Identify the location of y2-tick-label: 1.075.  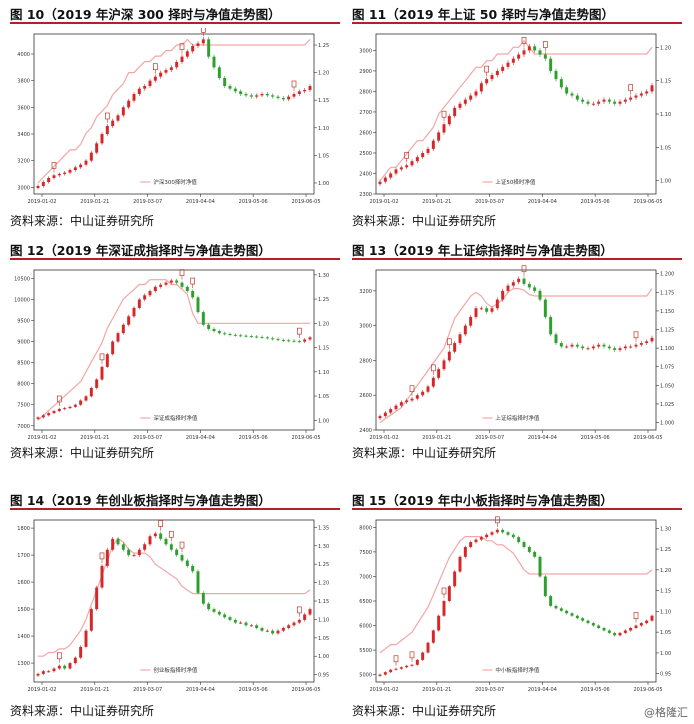
(667, 368).